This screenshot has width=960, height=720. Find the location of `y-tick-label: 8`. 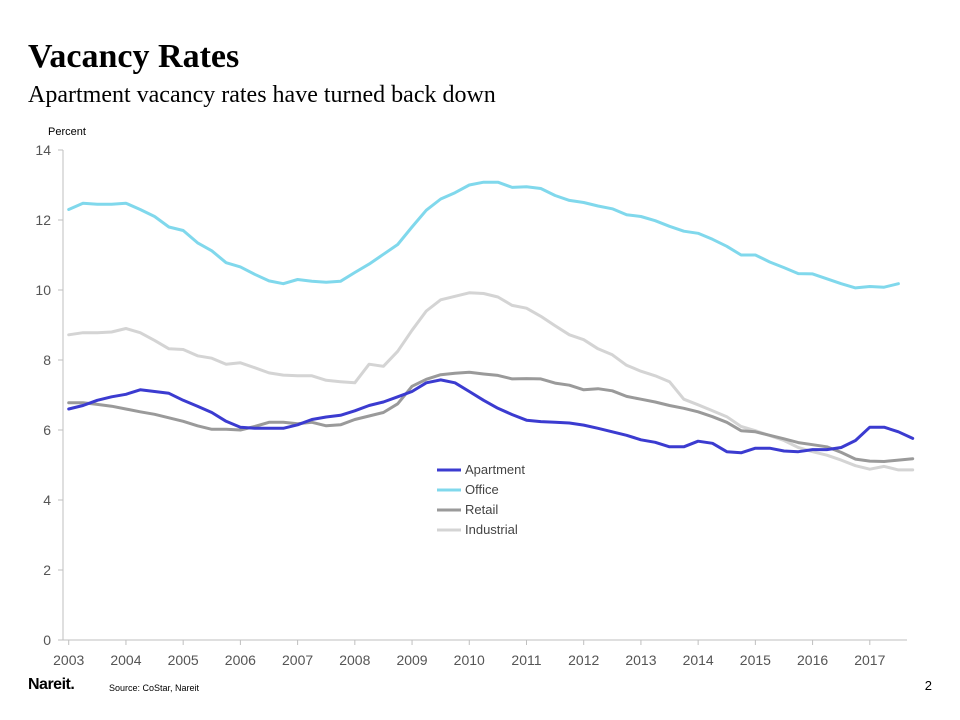

y-tick-label: 8 is located at coordinates (47, 360).